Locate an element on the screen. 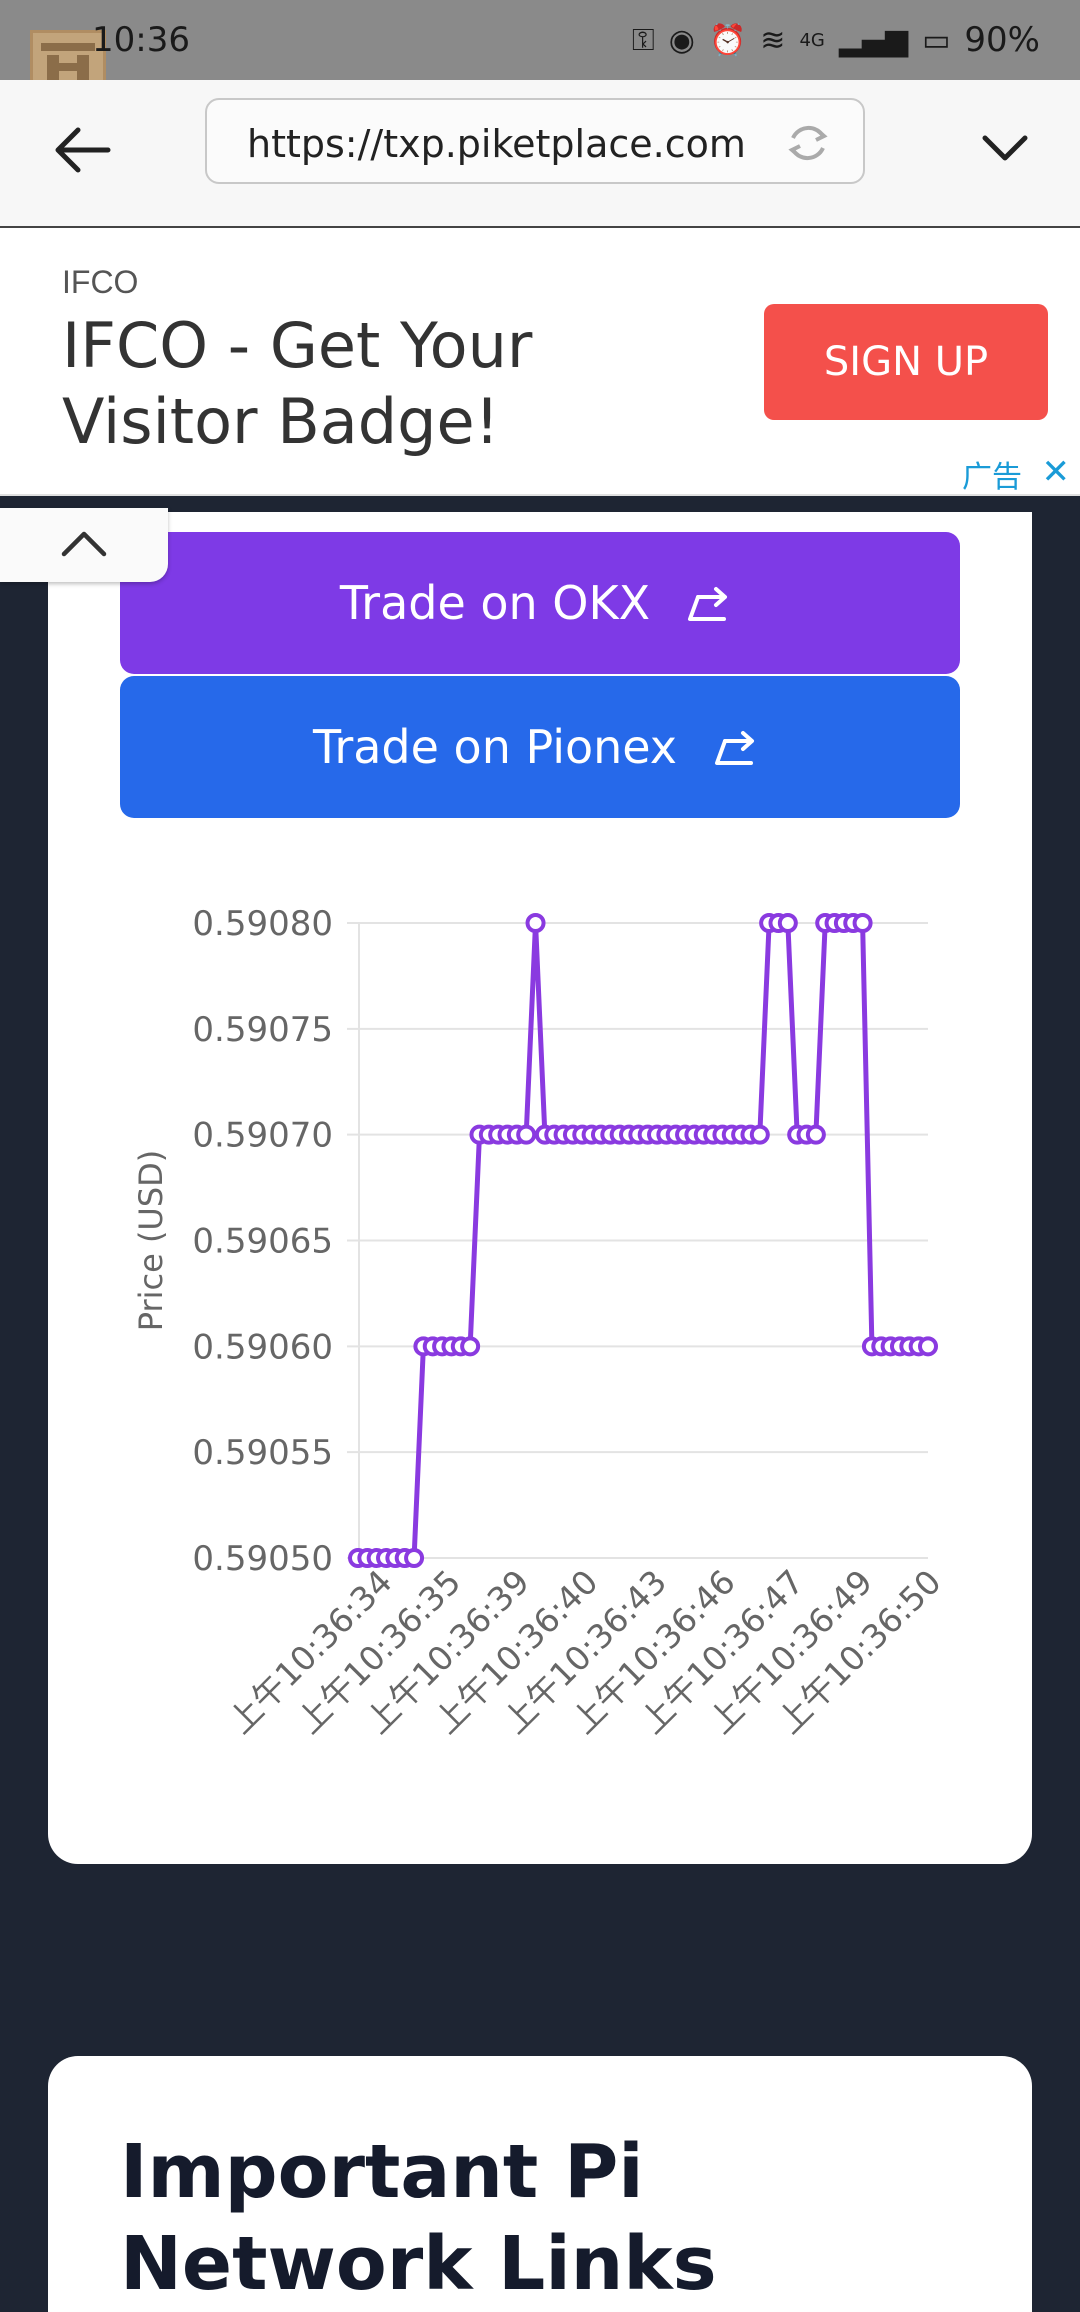 This screenshot has width=1080, height=2312. y-tick-label: 0.59050 is located at coordinates (262, 1559).